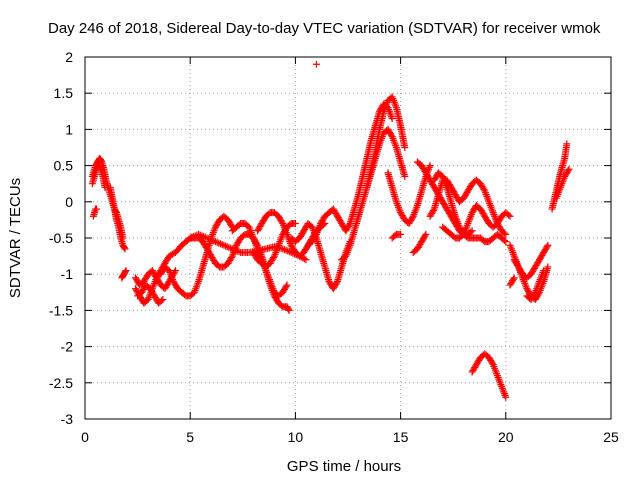 This screenshot has width=640, height=480. What do you see at coordinates (67, 274) in the screenshot?
I see `y-tick-label: -1` at bounding box center [67, 274].